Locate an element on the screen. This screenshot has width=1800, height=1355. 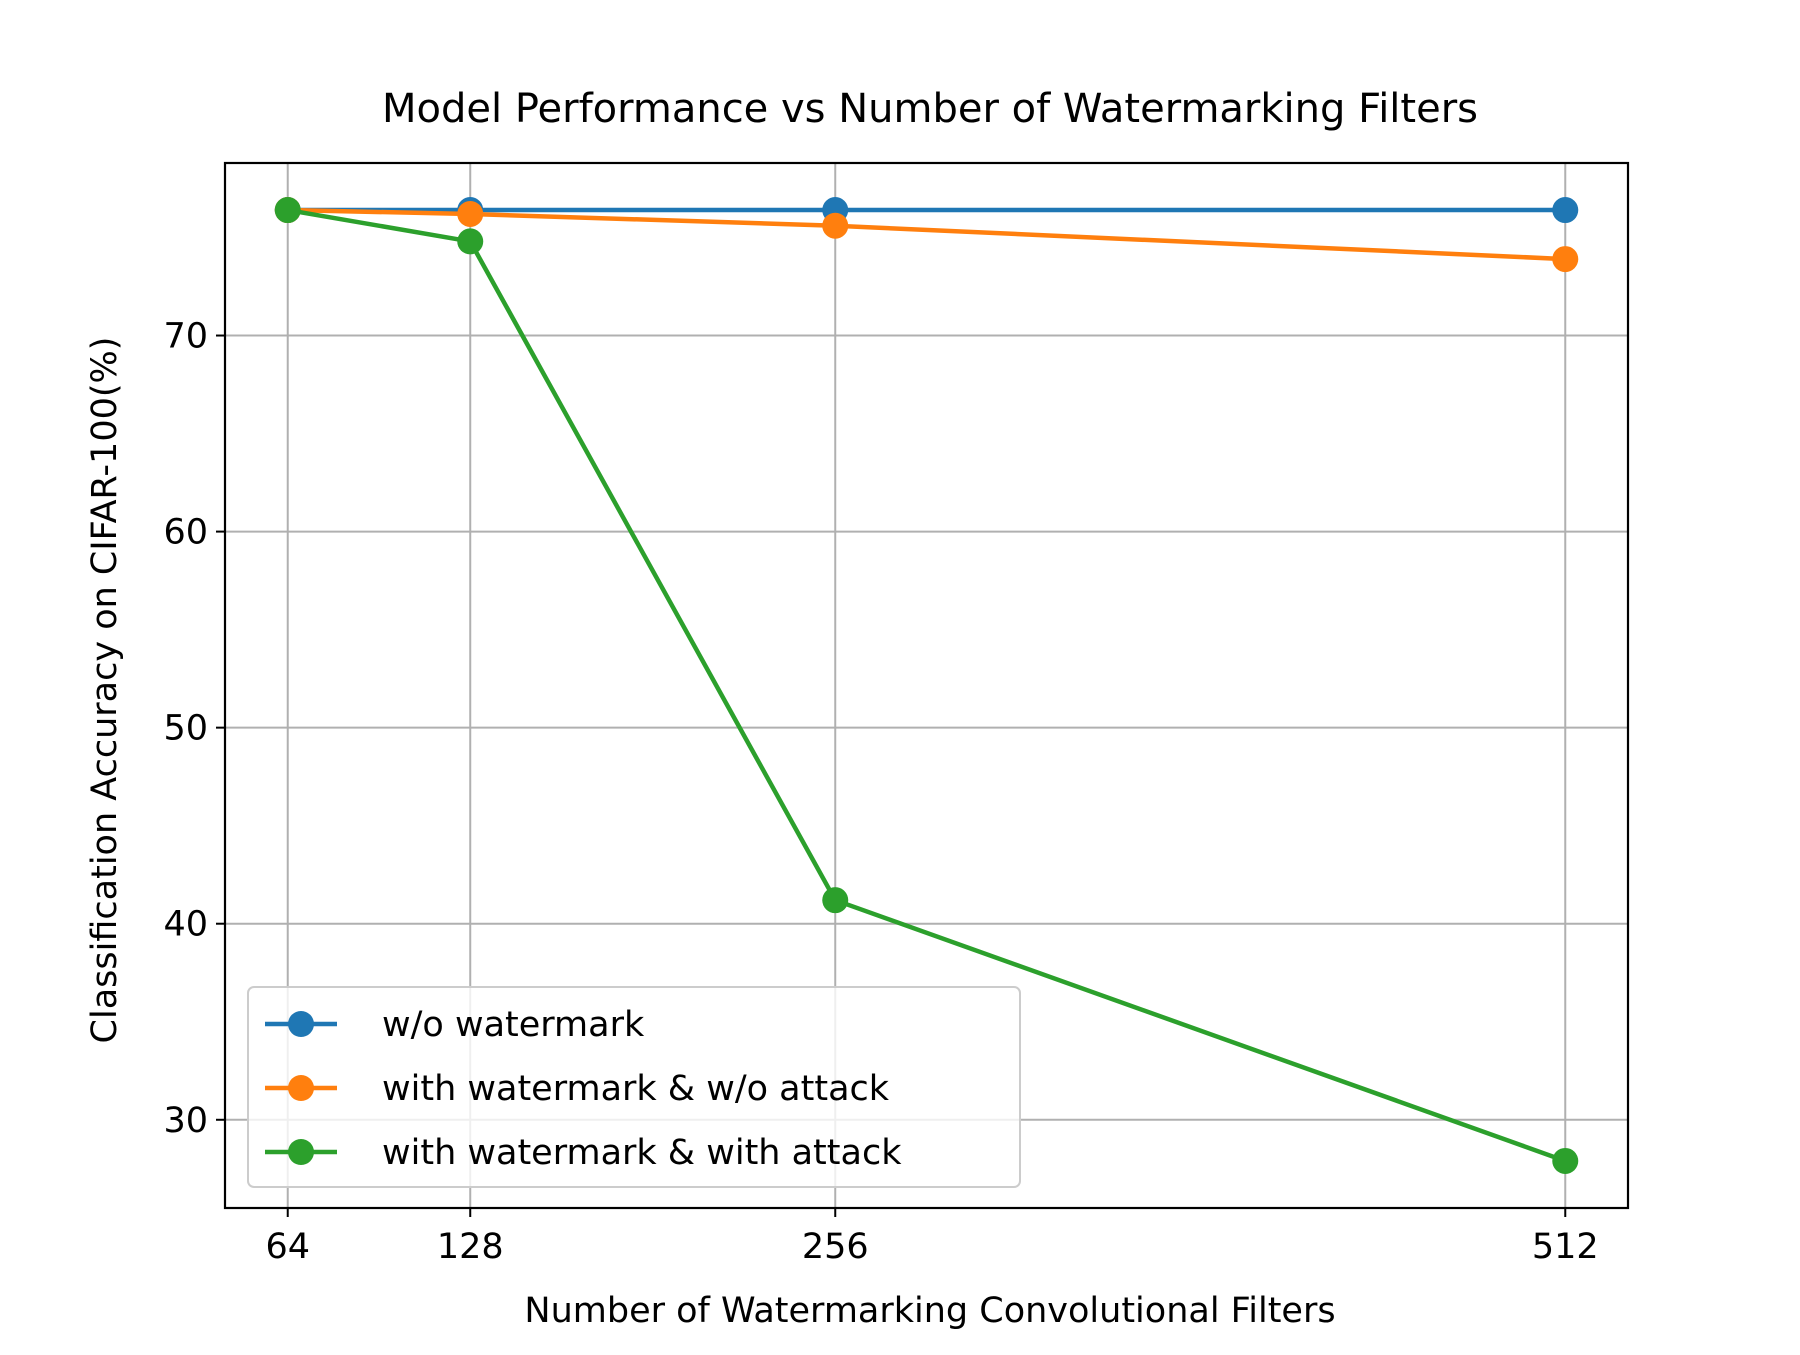
legend-item: w/o watermark is located at coordinates (455, 1025).